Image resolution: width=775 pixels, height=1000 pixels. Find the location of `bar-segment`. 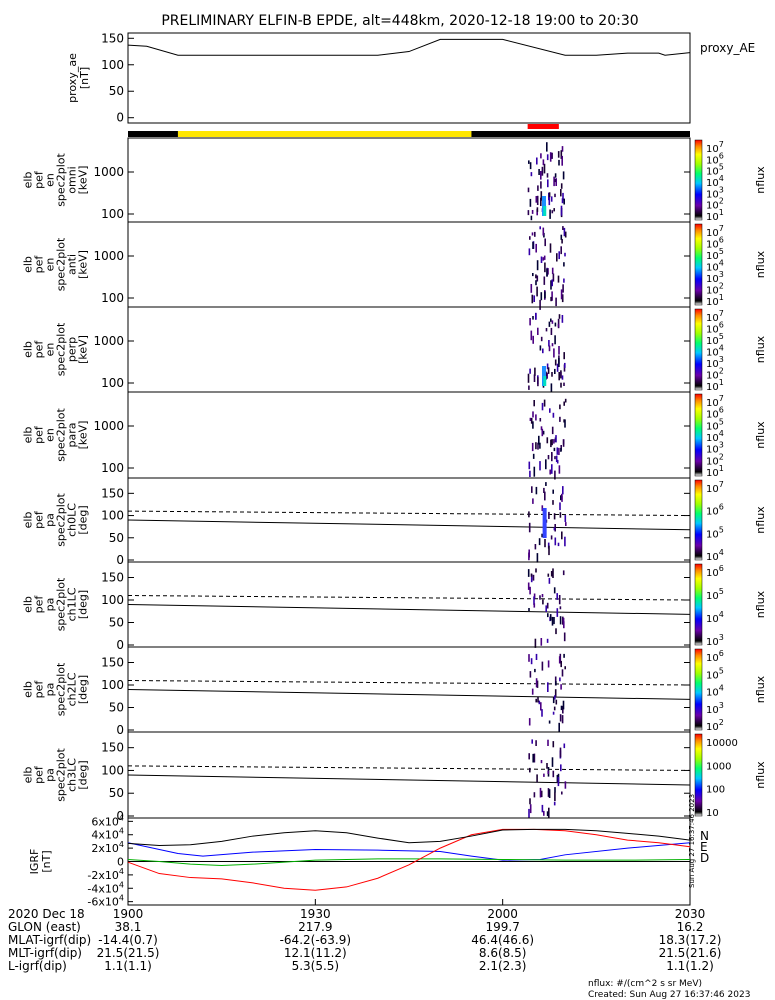

bar-segment is located at coordinates (580, 134).